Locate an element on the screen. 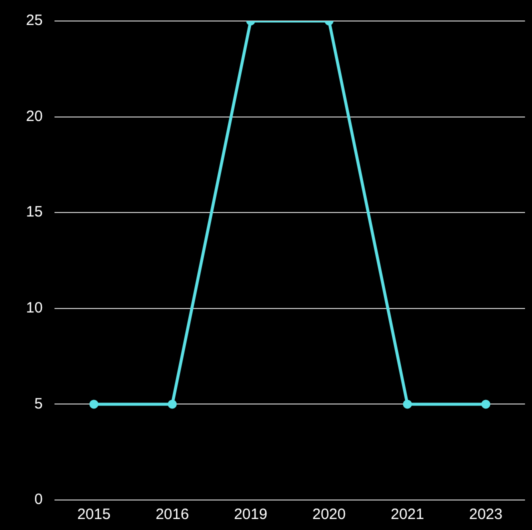  y-tick-label: 5 is located at coordinates (38, 403).